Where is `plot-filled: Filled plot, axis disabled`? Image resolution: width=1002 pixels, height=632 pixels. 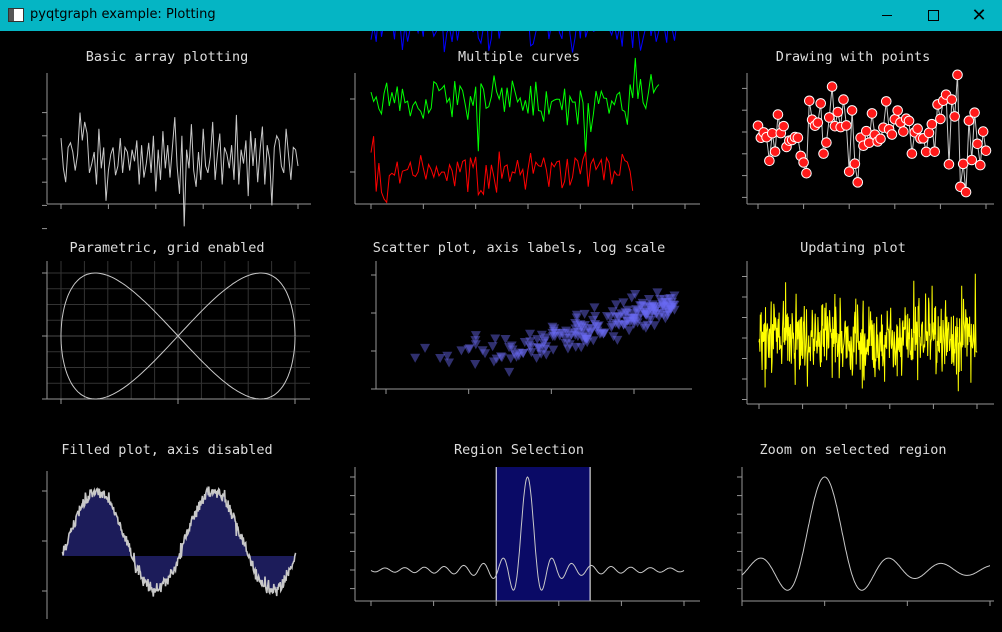
plot-filled: Filled plot, axis disabled is located at coordinates (167, 531).